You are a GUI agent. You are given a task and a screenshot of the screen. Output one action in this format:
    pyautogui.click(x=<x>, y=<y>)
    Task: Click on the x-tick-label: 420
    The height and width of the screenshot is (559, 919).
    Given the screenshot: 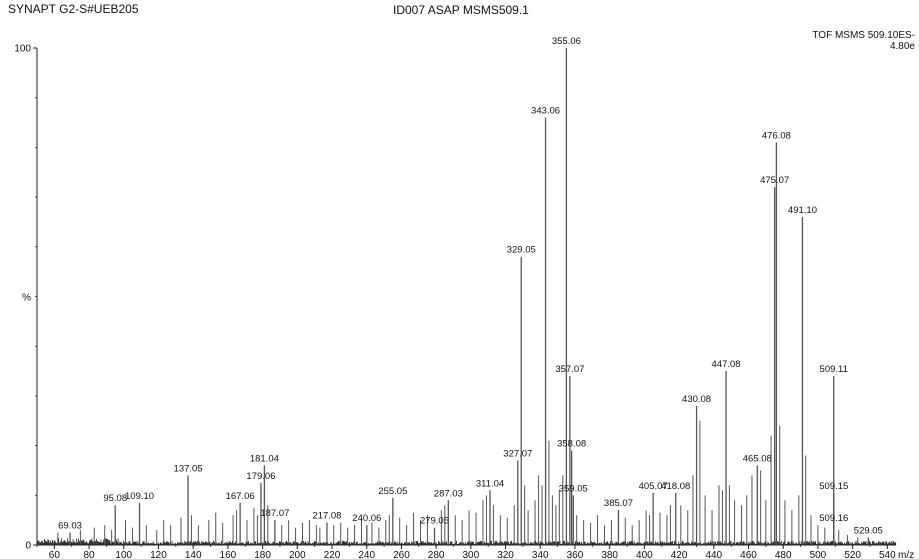 What is the action you would take?
    pyautogui.click(x=679, y=554)
    